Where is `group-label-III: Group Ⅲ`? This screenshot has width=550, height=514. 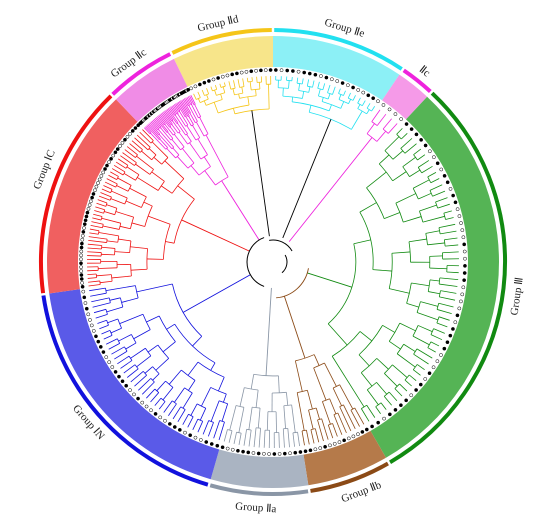 group-label-III: Group Ⅲ is located at coordinates (517, 296).